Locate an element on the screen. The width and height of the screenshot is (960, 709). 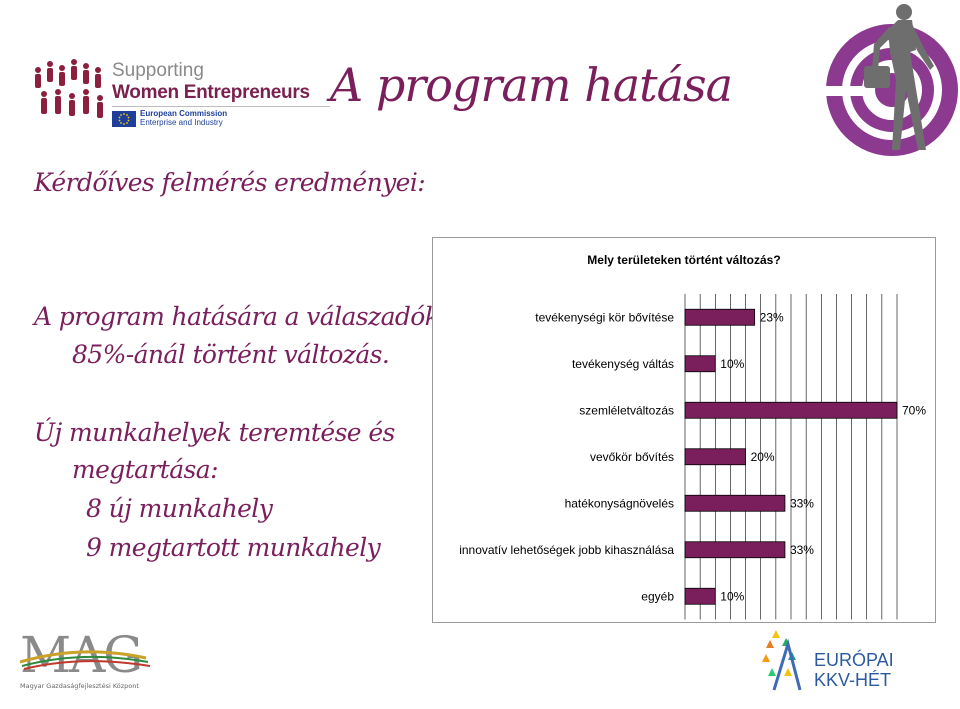
category-label: tevékenység váltás is located at coordinates (623, 364).